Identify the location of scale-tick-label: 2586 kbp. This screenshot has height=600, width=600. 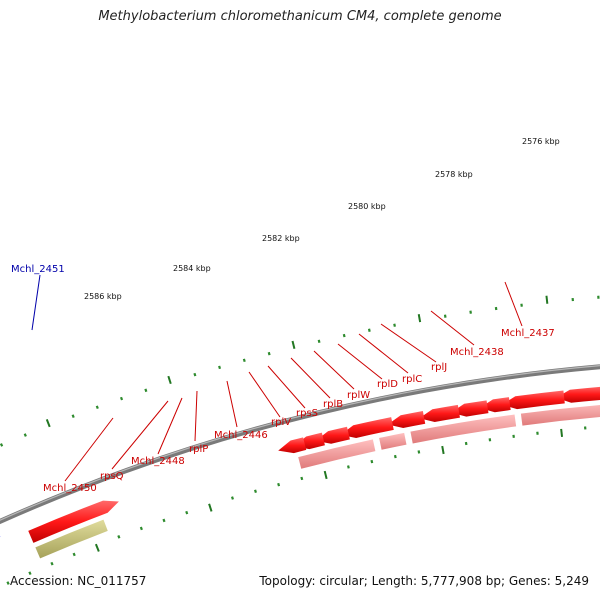
(103, 296).